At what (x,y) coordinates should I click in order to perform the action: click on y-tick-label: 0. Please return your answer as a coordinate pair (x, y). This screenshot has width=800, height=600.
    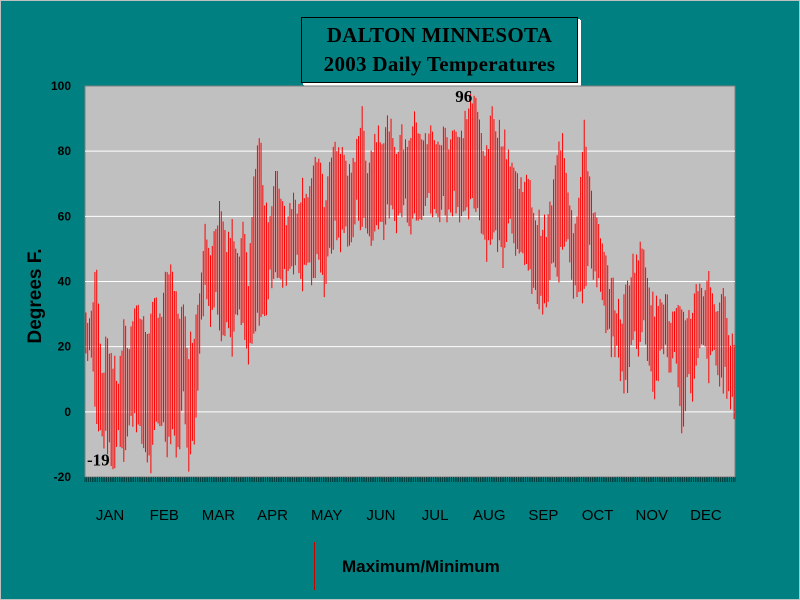
    Looking at the image, I should click on (67, 412).